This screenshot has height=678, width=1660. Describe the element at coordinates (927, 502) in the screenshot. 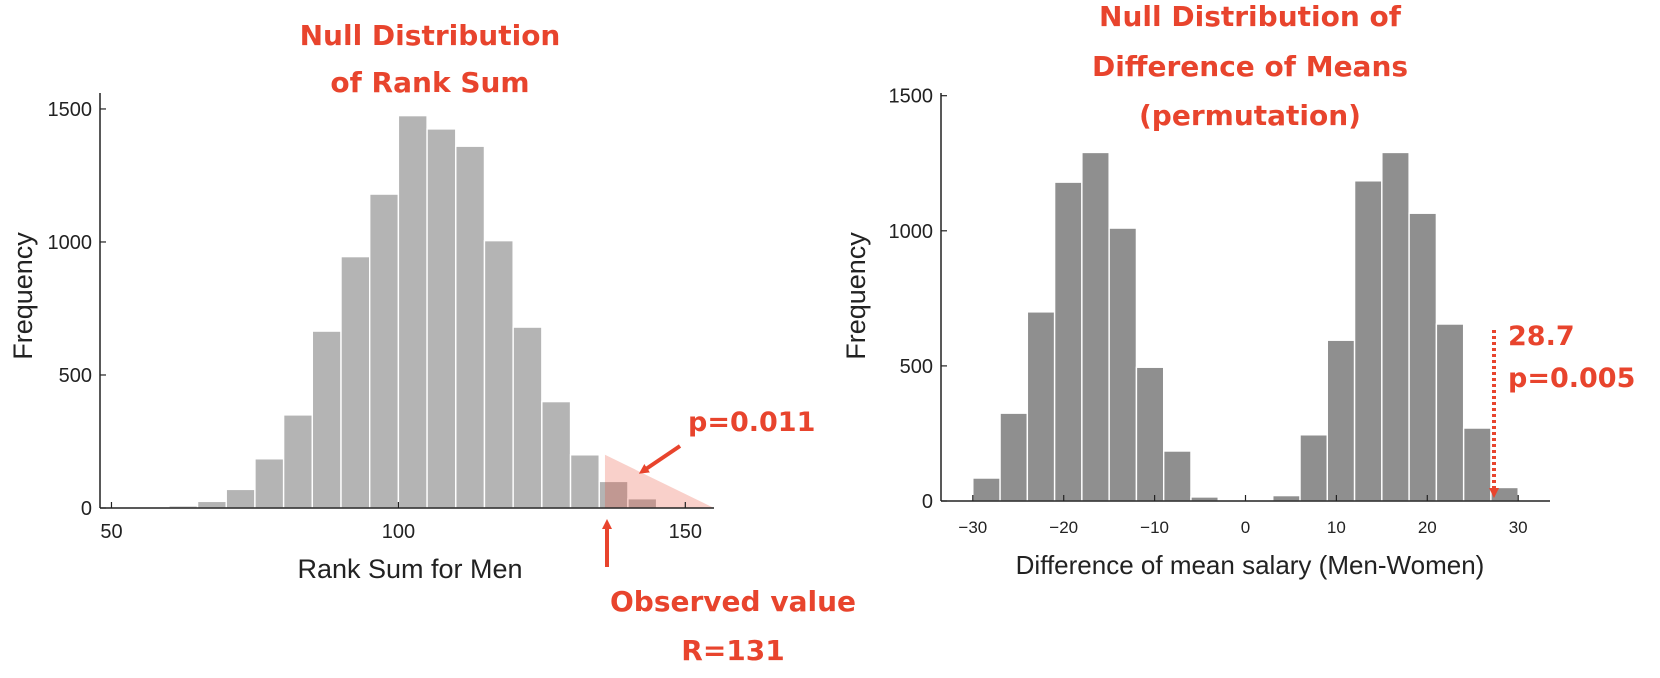

I see `chart2-ytick-label: 0` at that location.